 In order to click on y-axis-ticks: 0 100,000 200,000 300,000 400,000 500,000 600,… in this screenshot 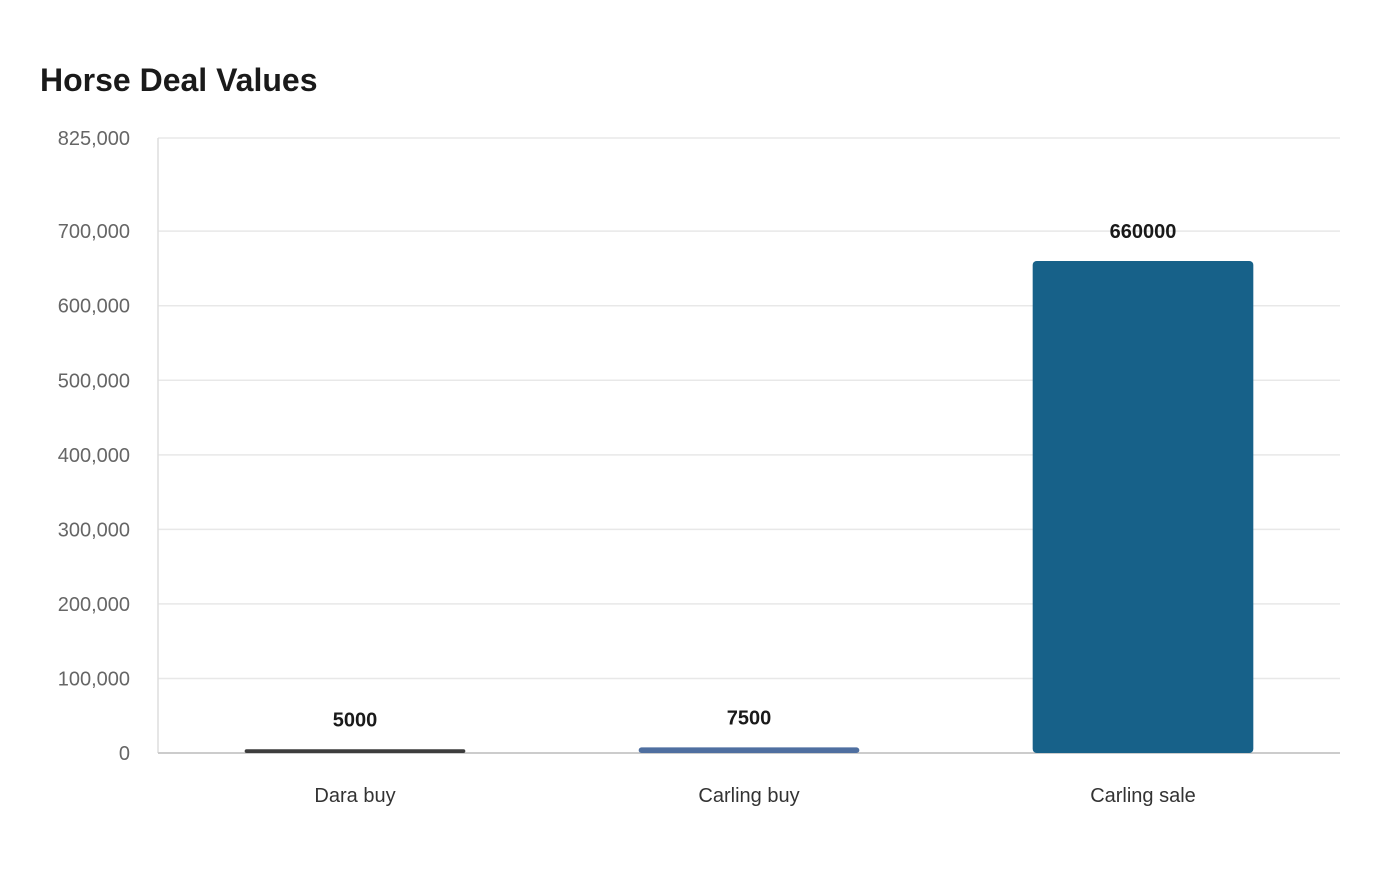, I will do `click(94, 446)`.